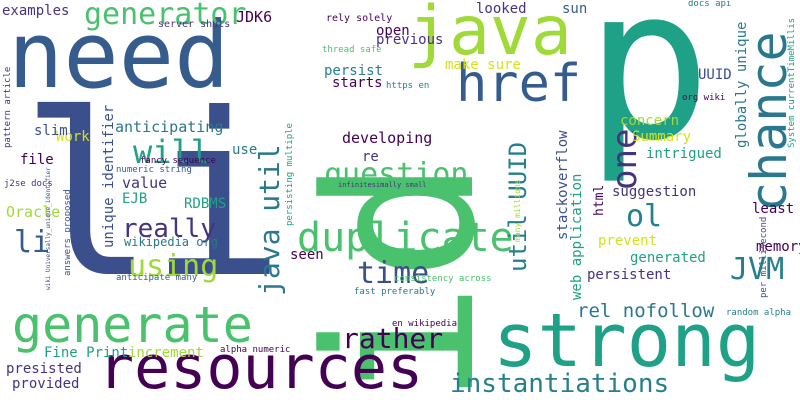  Describe the element at coordinates (205, 204) in the screenshot. I see `word-rdbms: RDBMS` at that location.